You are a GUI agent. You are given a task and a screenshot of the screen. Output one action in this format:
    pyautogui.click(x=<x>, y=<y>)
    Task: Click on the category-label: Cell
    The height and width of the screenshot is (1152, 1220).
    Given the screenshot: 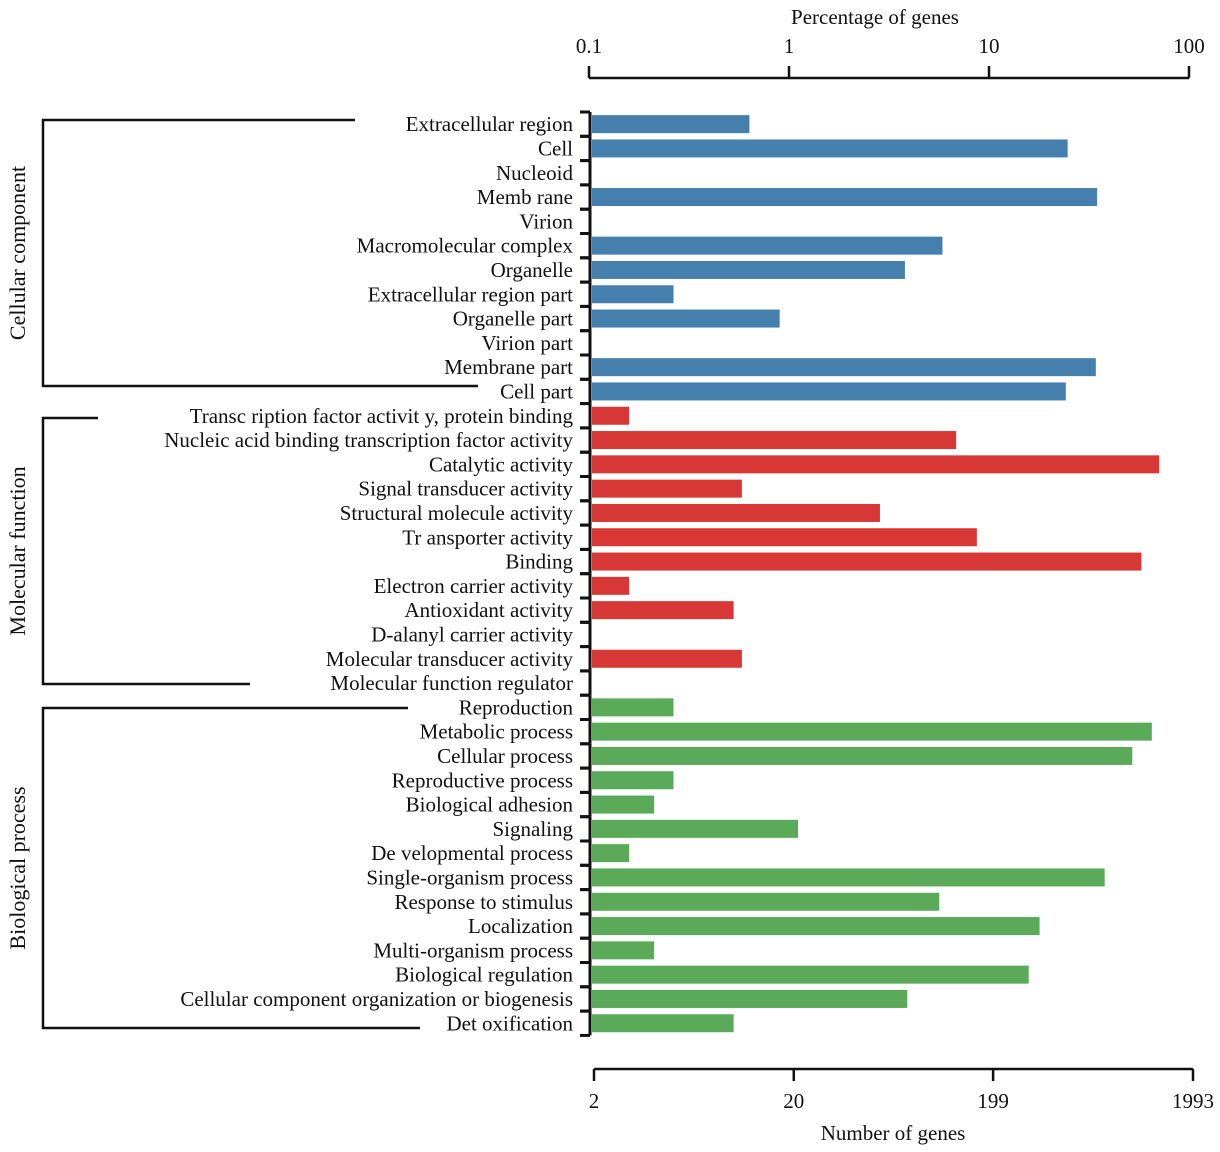 What is the action you would take?
    pyautogui.click(x=555, y=148)
    